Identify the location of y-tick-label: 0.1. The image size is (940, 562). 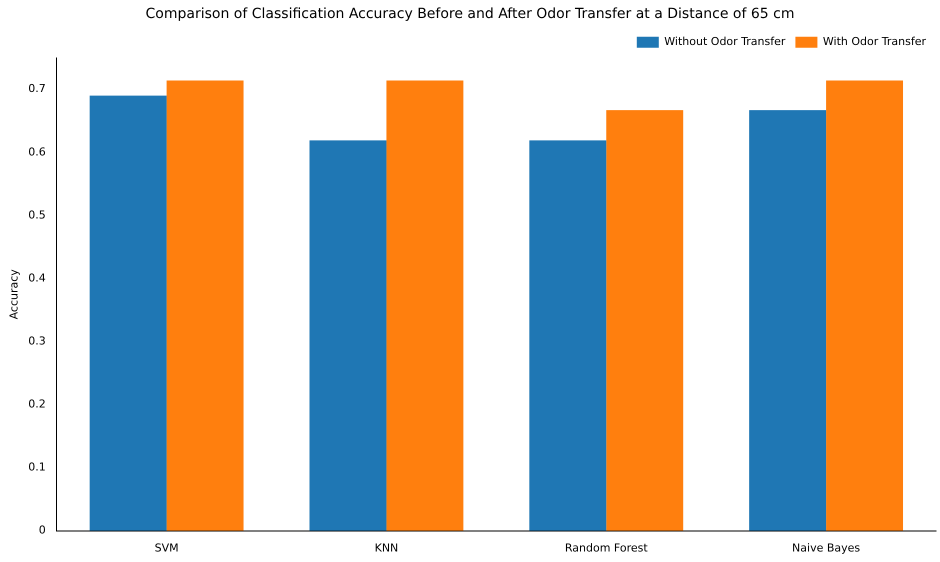
(37, 467).